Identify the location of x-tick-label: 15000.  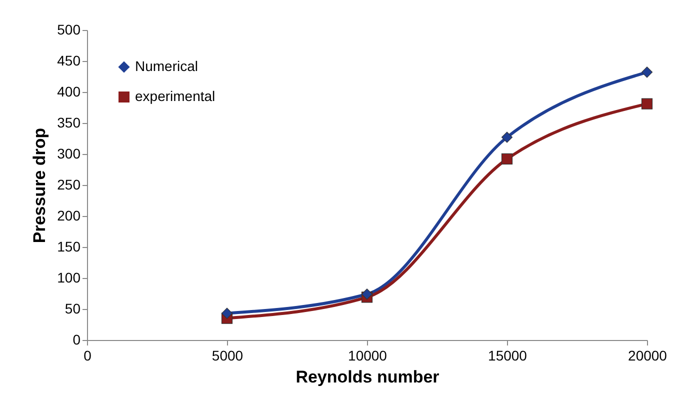
(508, 356).